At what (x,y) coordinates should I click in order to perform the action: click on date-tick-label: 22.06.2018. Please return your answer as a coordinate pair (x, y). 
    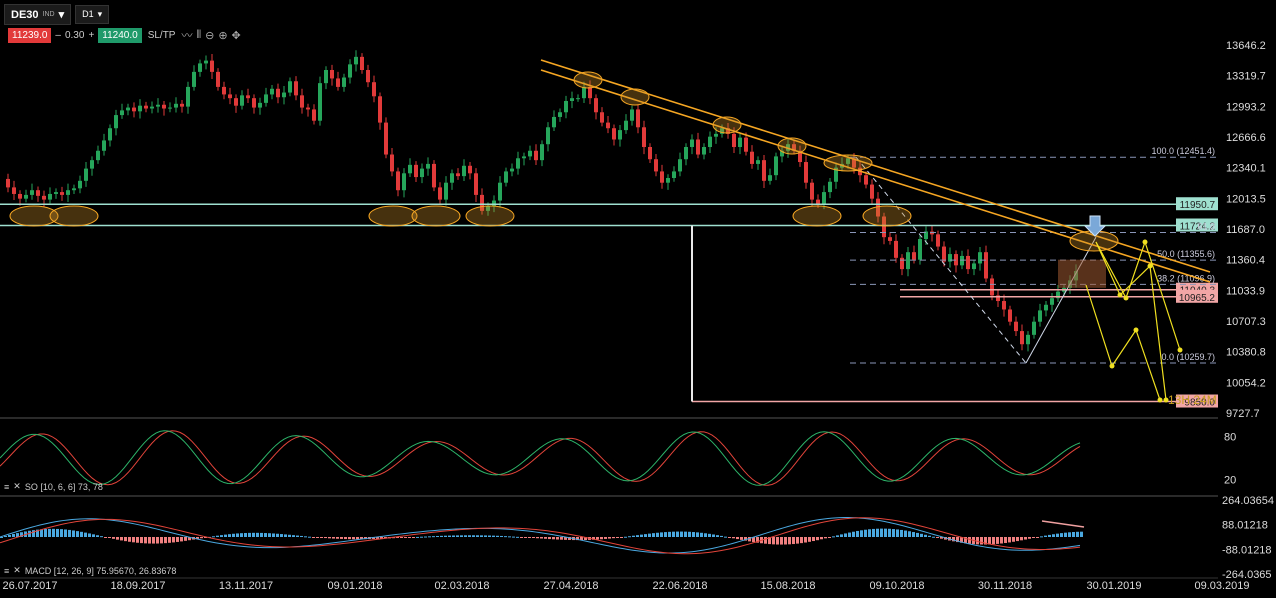
    Looking at the image, I should click on (679, 586).